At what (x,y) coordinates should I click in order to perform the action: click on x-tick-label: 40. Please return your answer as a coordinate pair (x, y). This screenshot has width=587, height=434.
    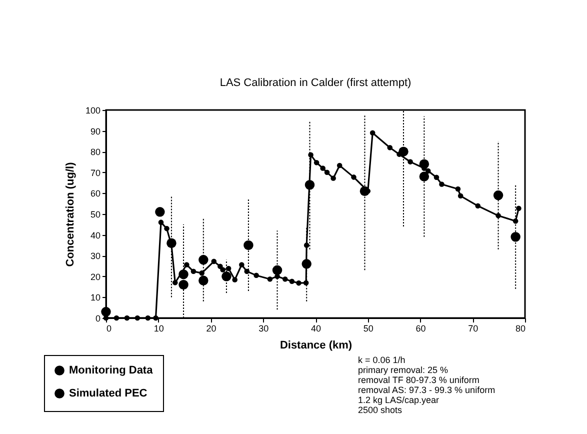
    Looking at the image, I should click on (316, 329).